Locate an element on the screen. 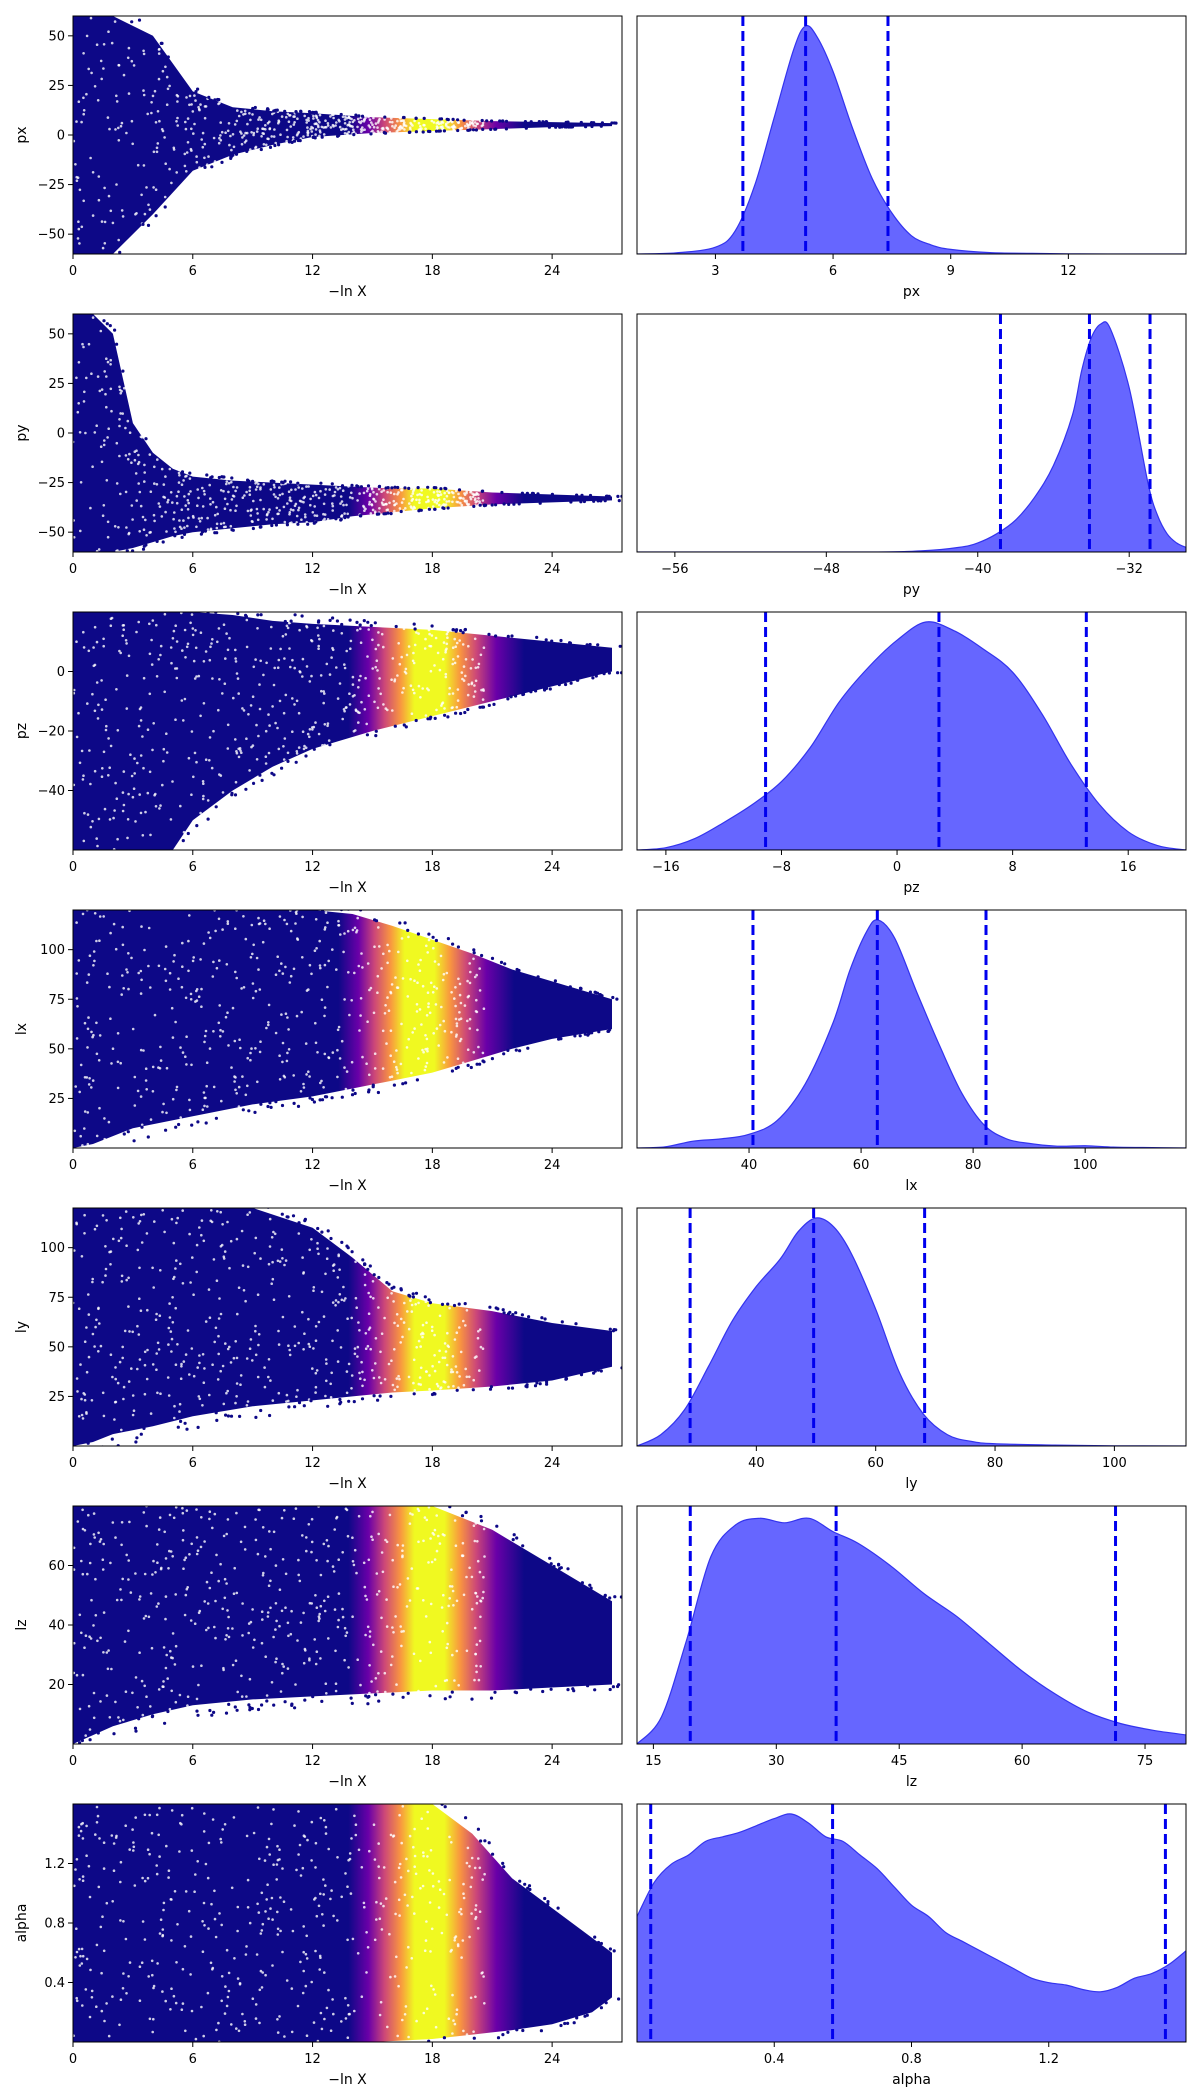  posterior-panel-alpha: 0.4 0.8 1.2 alpha is located at coordinates (911, 1945).